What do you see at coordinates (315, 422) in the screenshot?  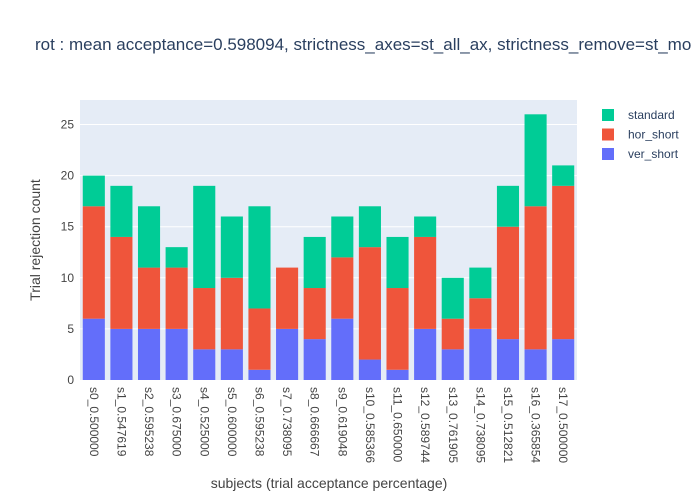 I see `x-tick-label: s8_0.666667` at bounding box center [315, 422].